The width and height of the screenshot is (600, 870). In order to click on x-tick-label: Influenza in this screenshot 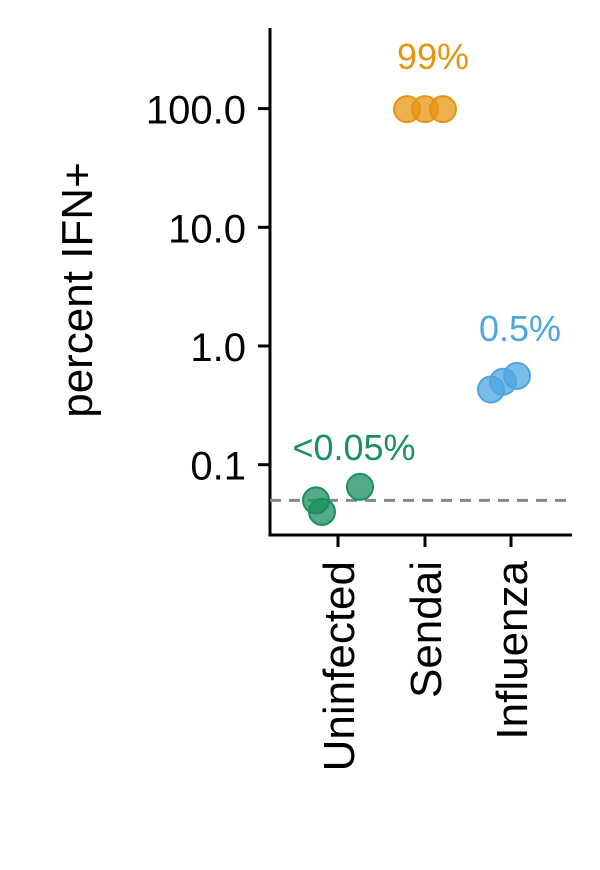, I will do `click(512, 649)`.